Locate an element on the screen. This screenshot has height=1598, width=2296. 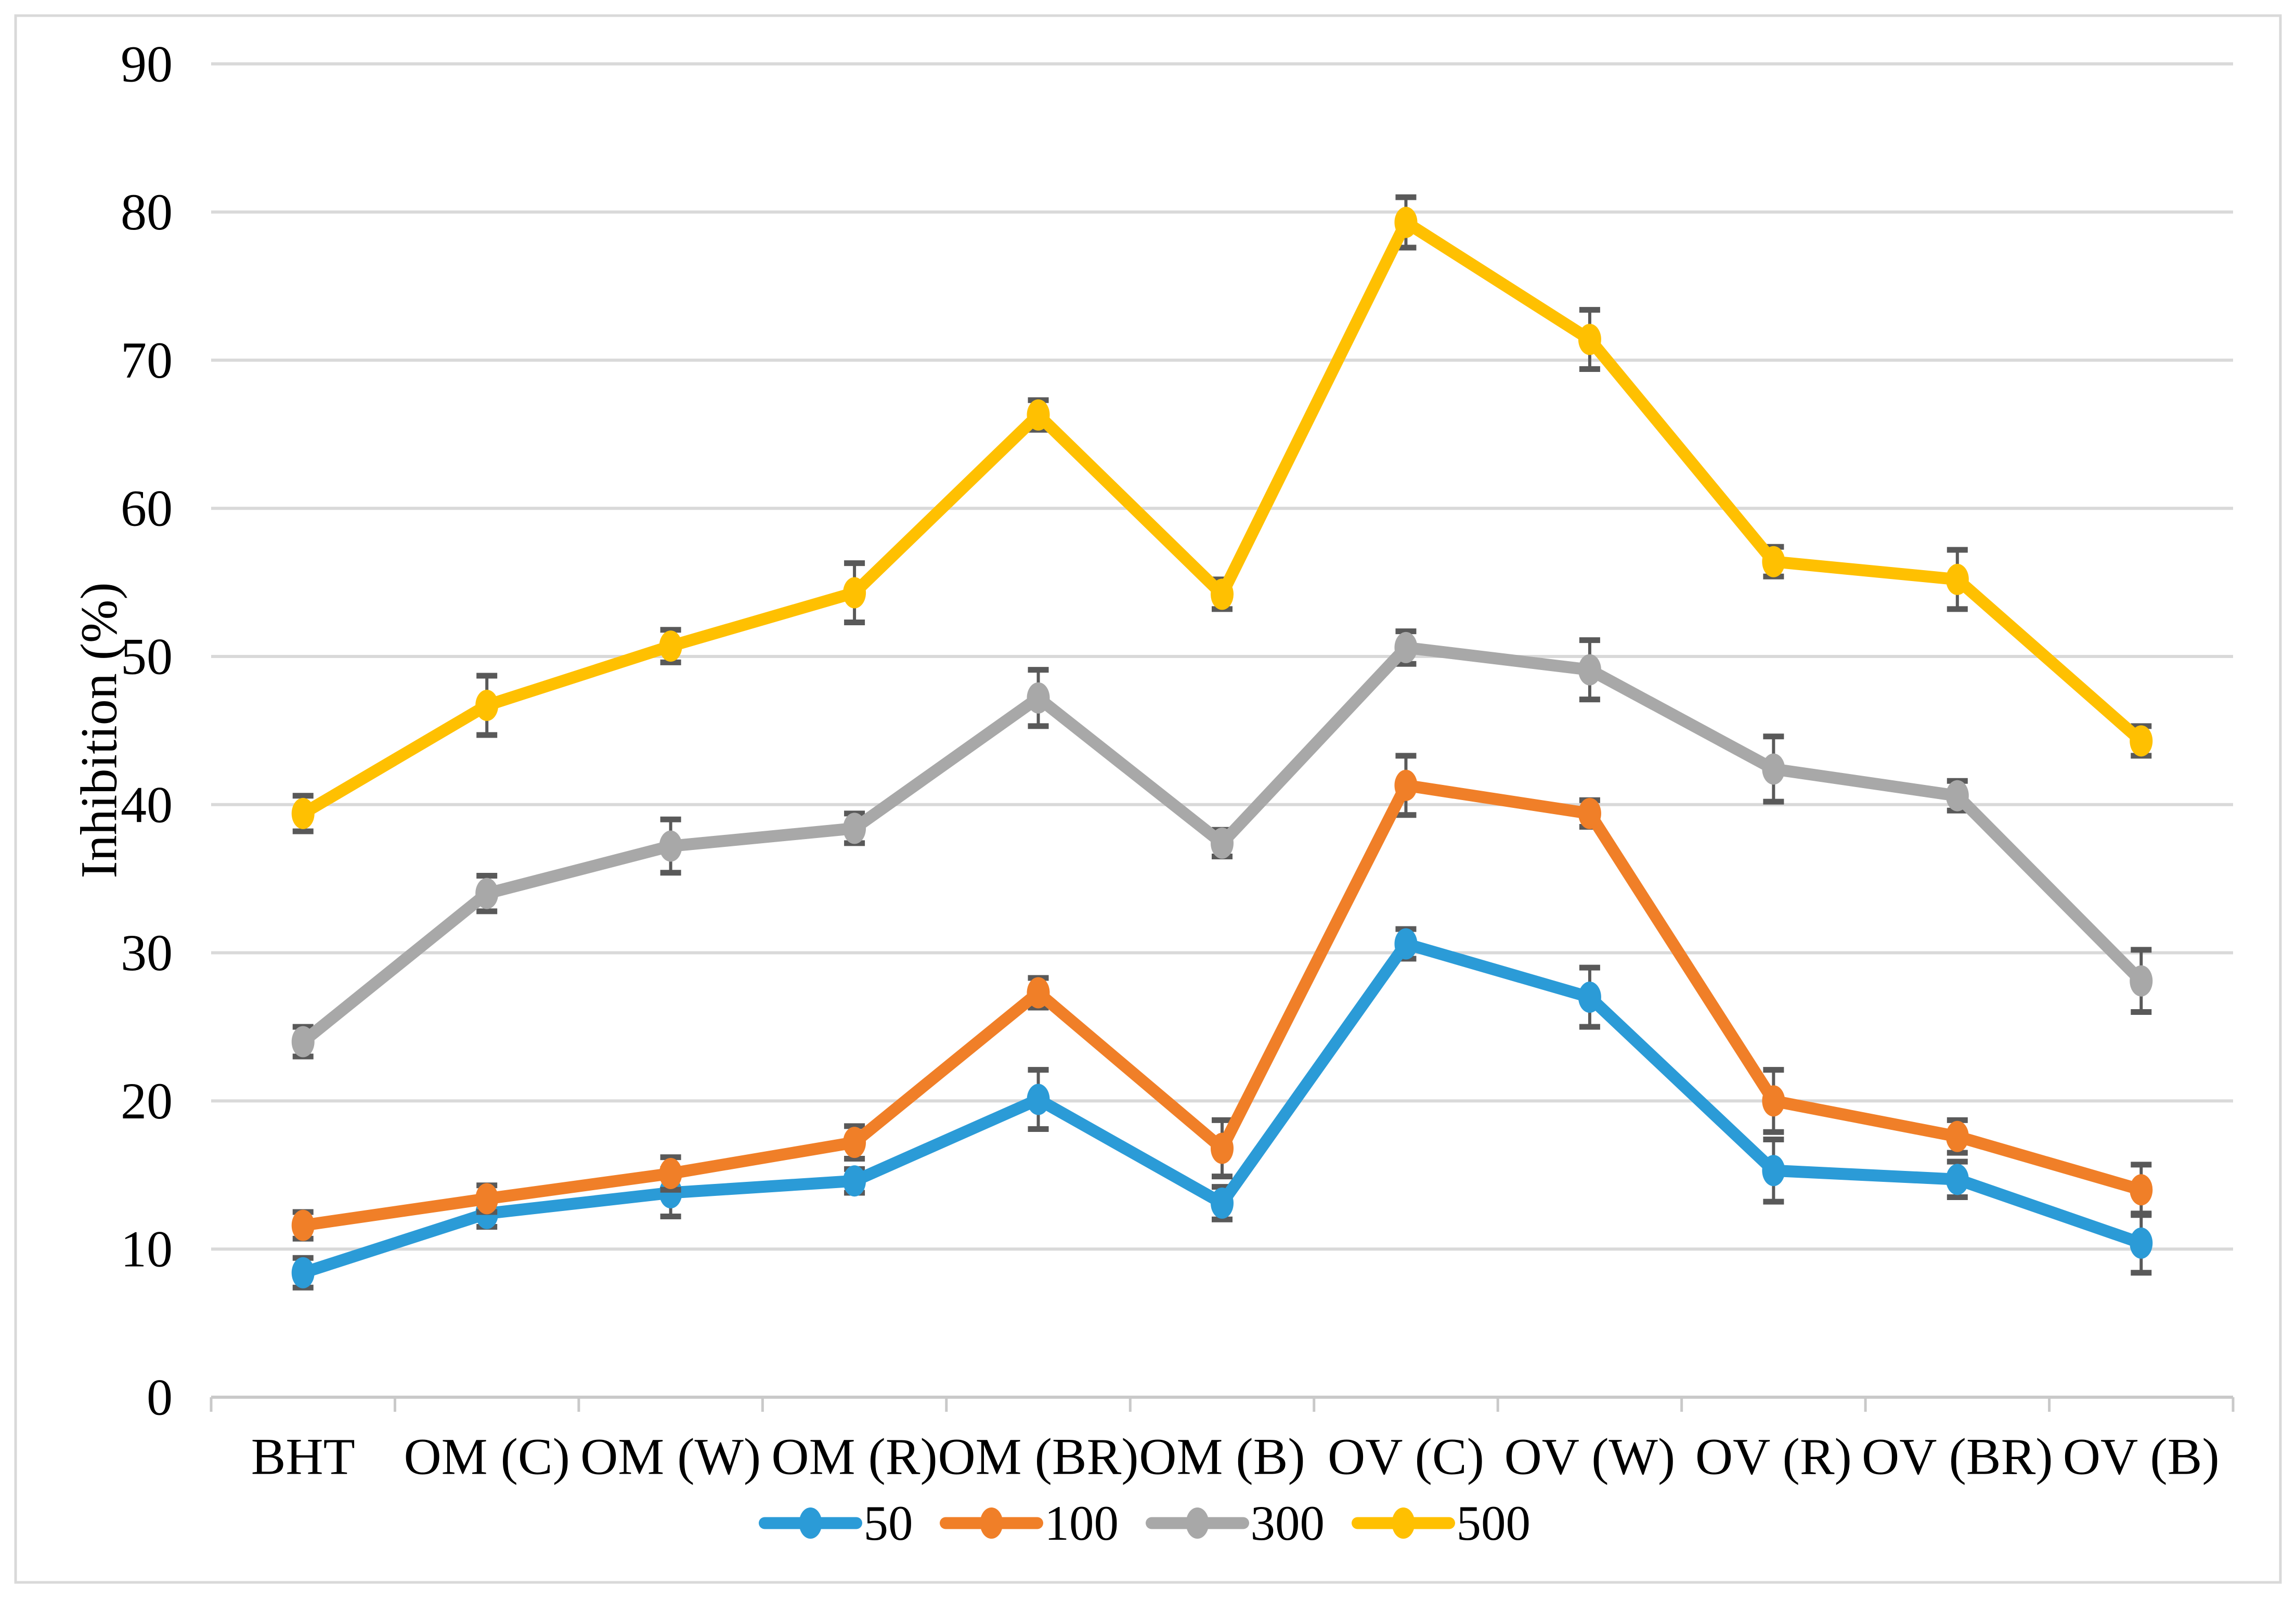
x-axis-label: OV (C) is located at coordinates (1406, 1457).